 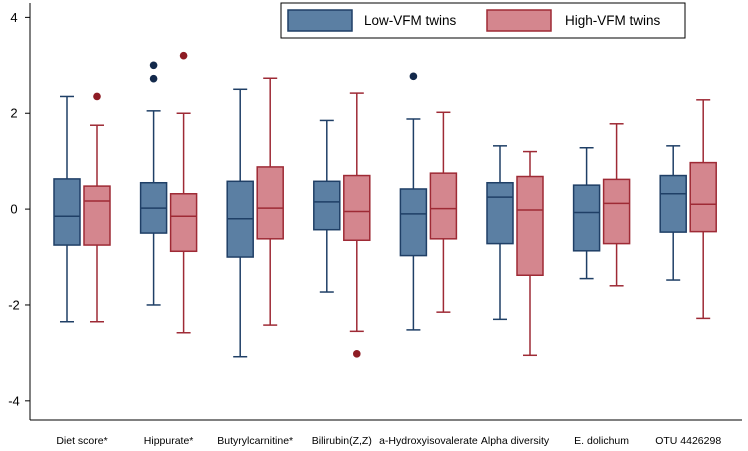 What do you see at coordinates (519, 20) in the screenshot?
I see `legend-swatch-high-vfm` at bounding box center [519, 20].